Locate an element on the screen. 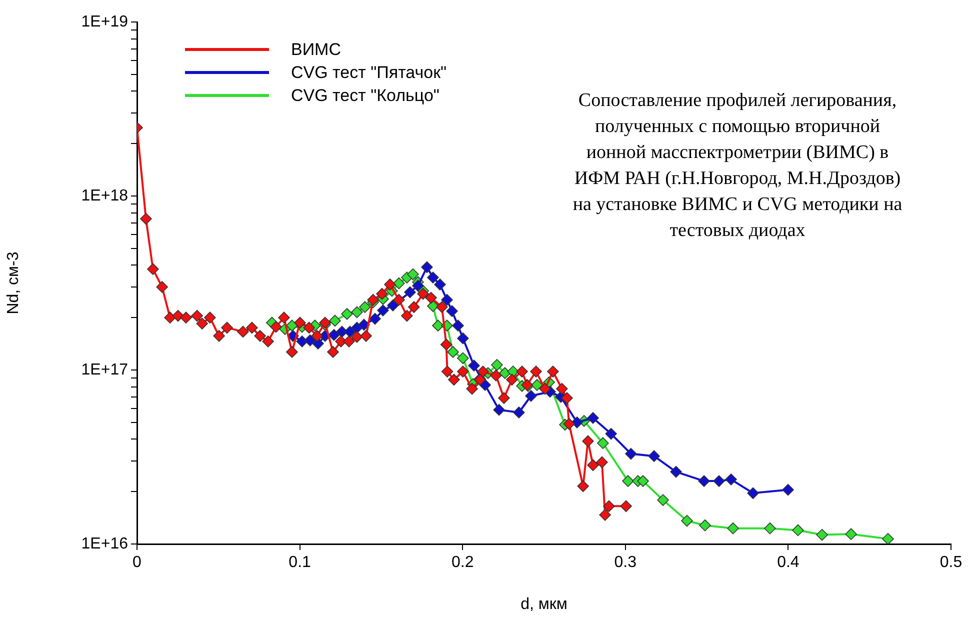 This screenshot has height=622, width=969. x-axis-title: d, мкм is located at coordinates (544, 604).